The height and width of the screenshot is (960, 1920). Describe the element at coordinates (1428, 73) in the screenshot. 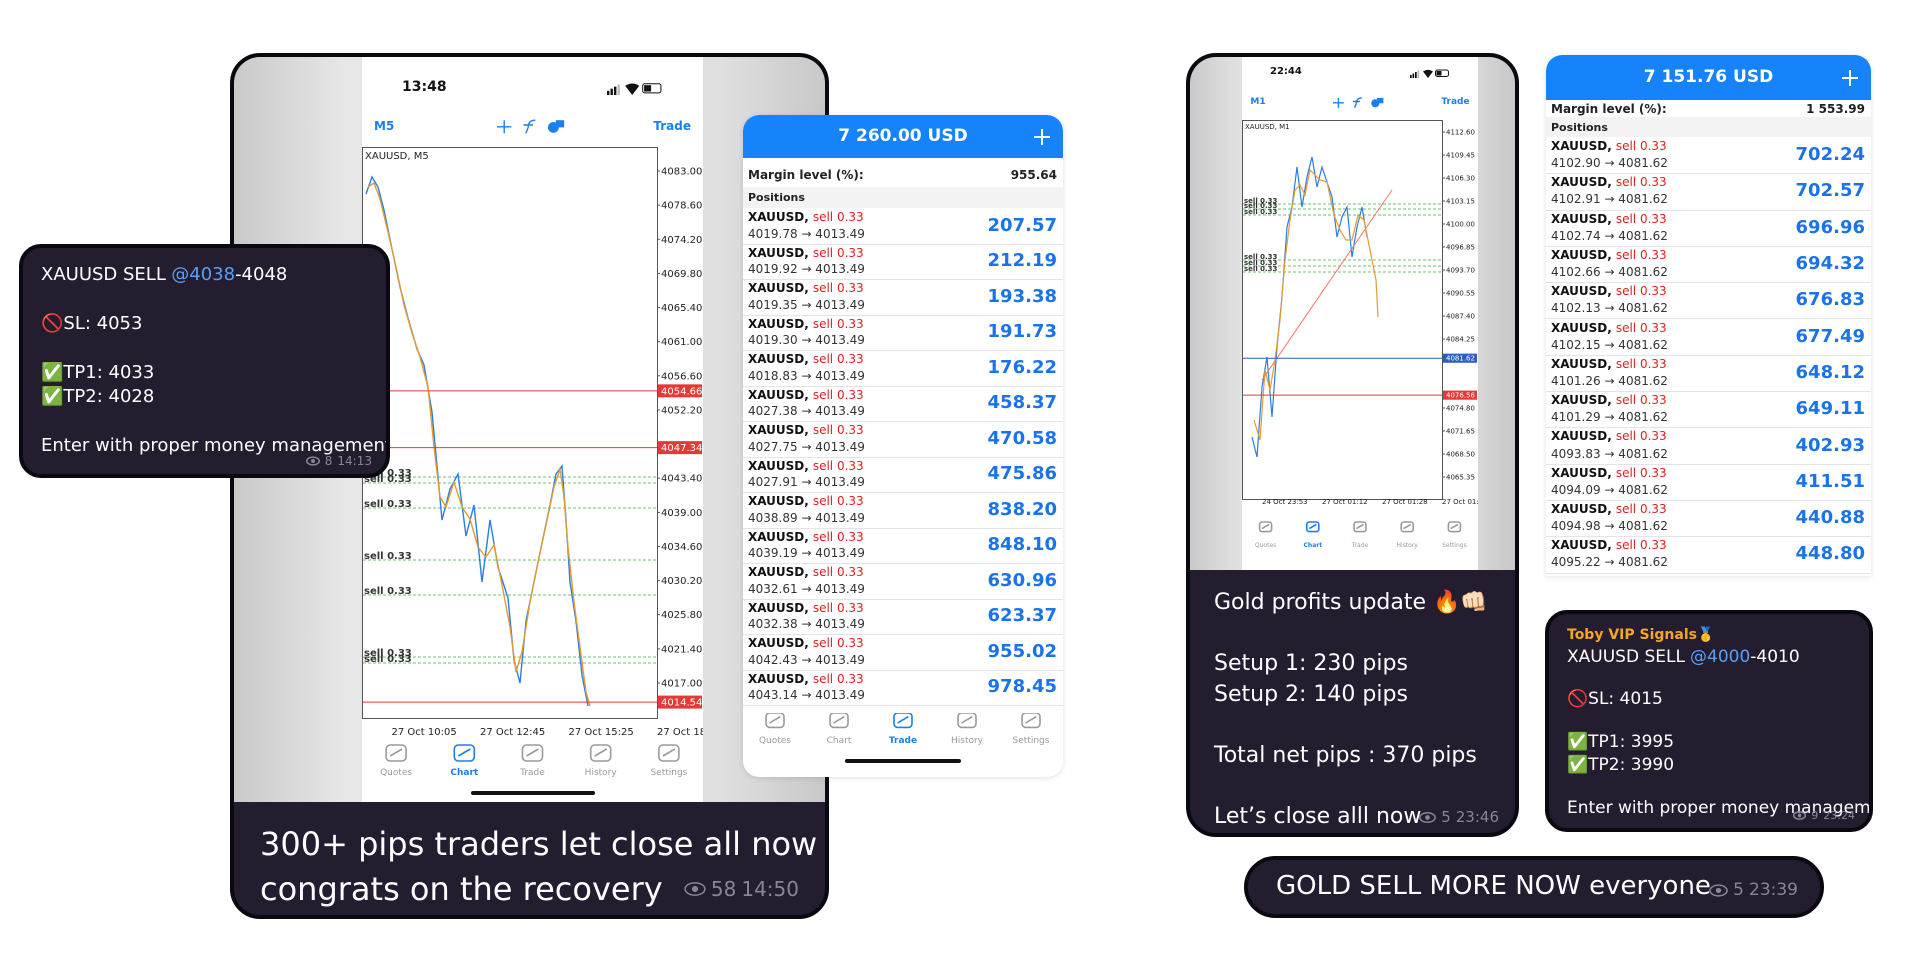

I see `wifi-icon` at that location.